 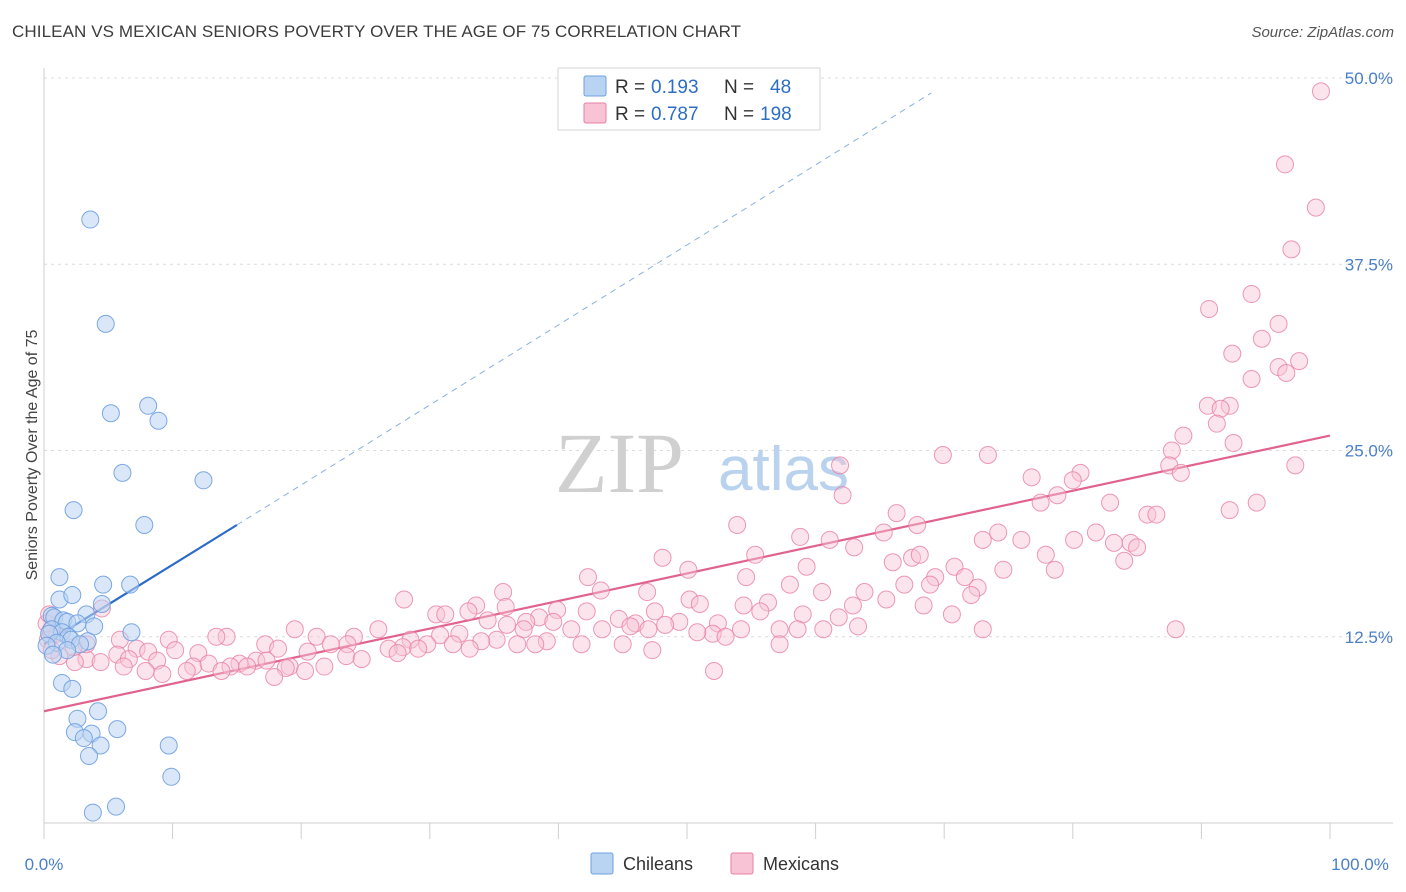 I want to click on bottom-legend-mexicans: Mexicans, so click(x=801, y=864).